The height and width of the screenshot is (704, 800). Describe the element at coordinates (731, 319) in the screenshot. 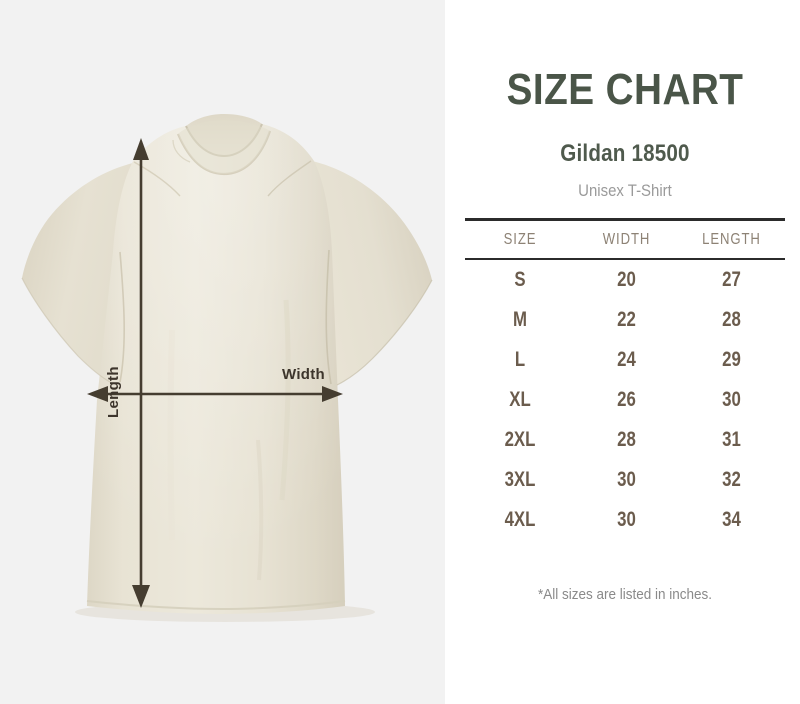

I see `cell-length: 28` at that location.